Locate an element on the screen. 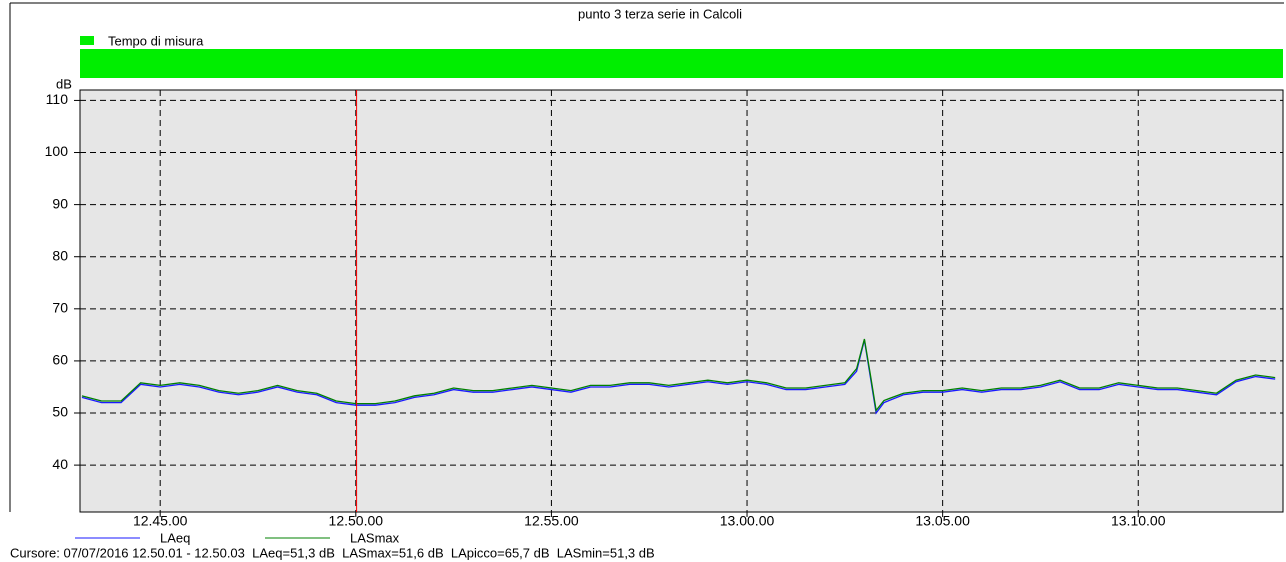 Image resolution: width=1286 pixels, height=562 pixels. y-tick-label: 50 is located at coordinates (60, 412).